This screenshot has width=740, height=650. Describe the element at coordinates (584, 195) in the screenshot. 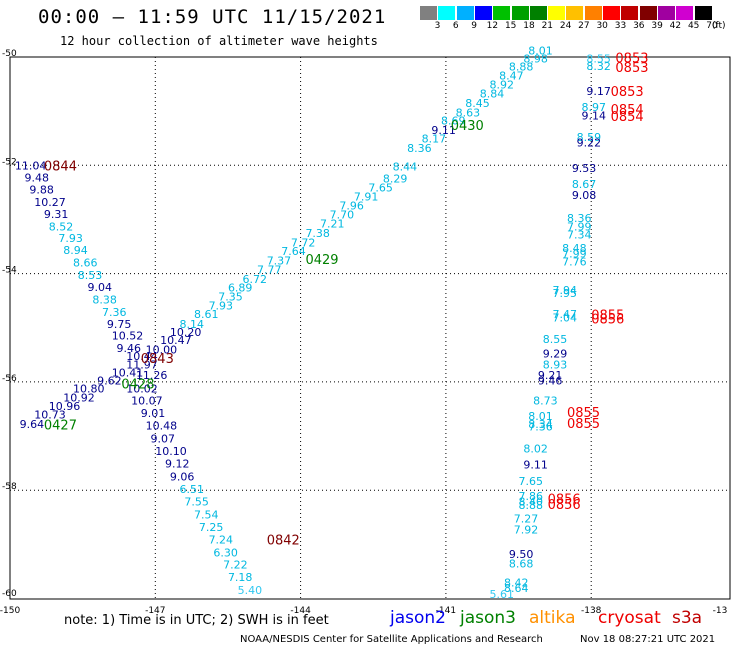

I see `wave-height-reading: 9.08` at that location.